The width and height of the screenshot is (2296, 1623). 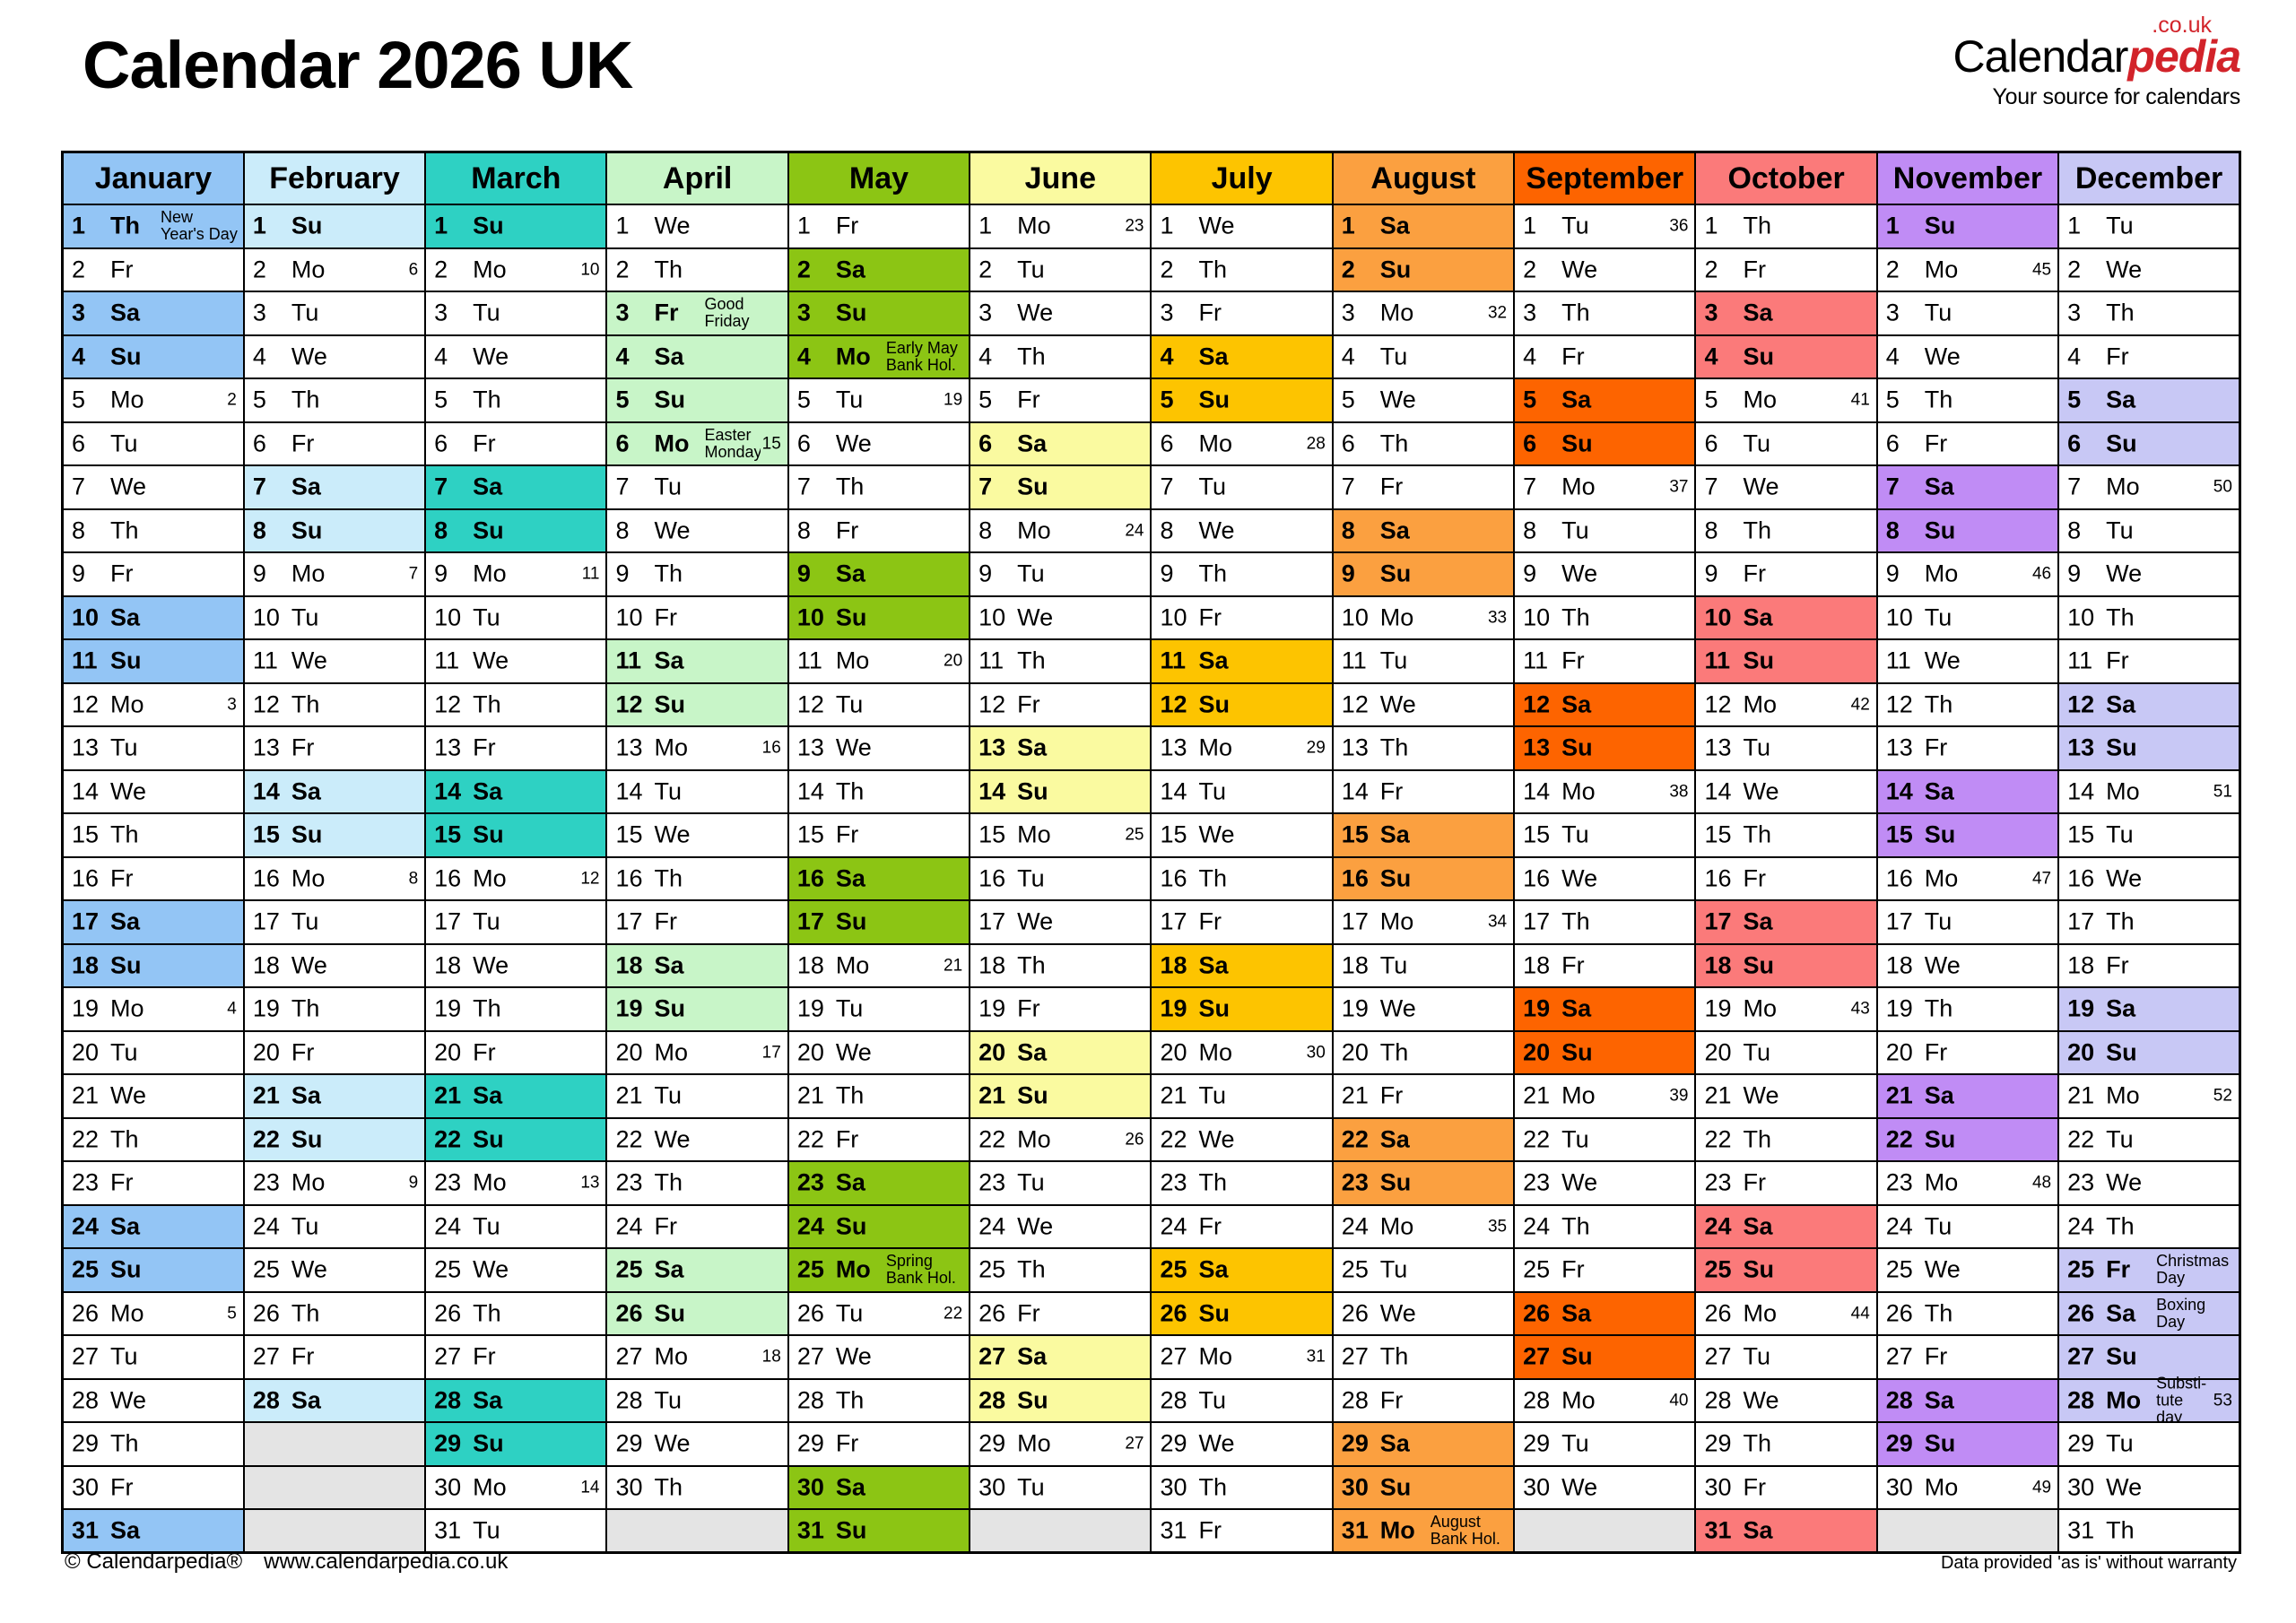 What do you see at coordinates (879, 530) in the screenshot?
I see `day-cell: 8 Fr` at bounding box center [879, 530].